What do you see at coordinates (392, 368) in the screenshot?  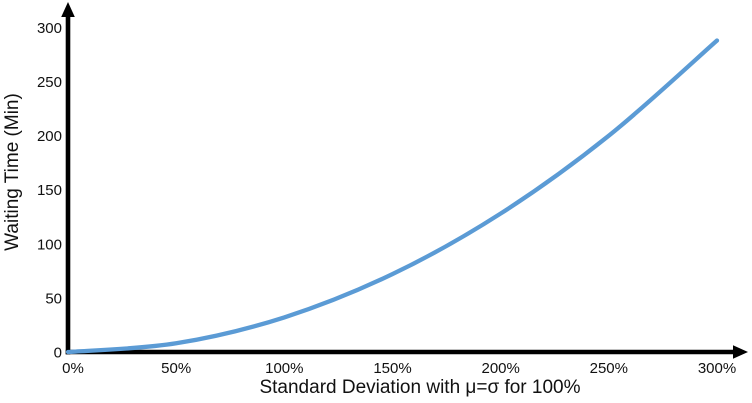 I see `x-tick-label: 150%` at bounding box center [392, 368].